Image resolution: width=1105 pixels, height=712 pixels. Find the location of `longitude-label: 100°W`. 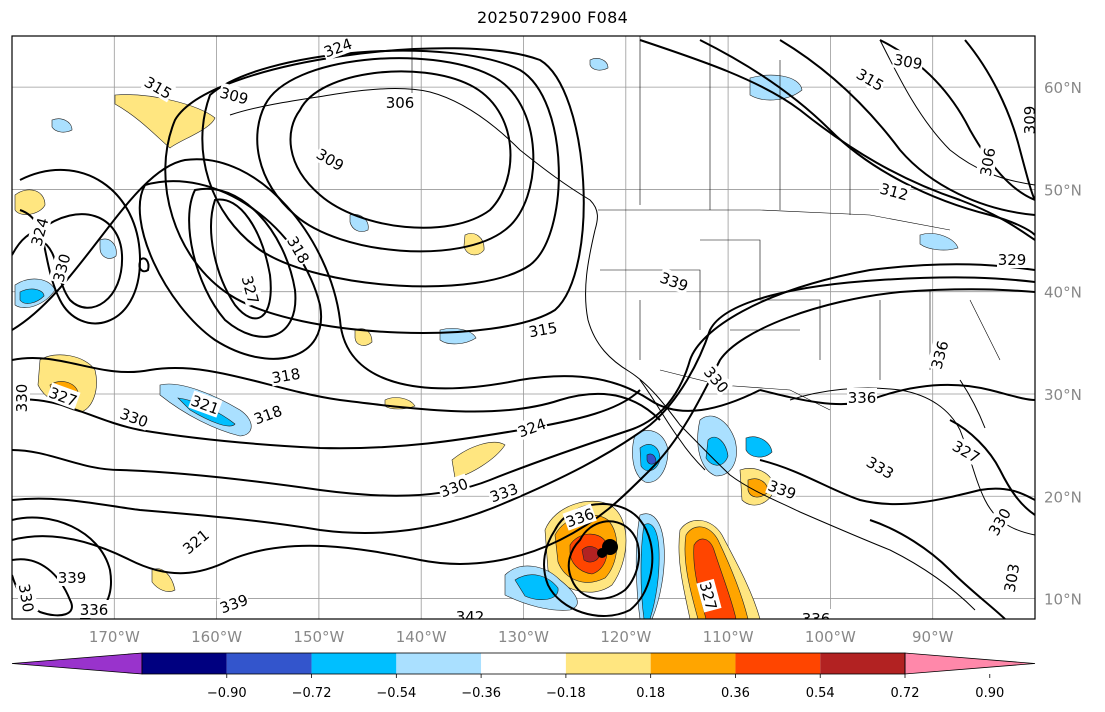

longitude-label: 100°W is located at coordinates (830, 637).